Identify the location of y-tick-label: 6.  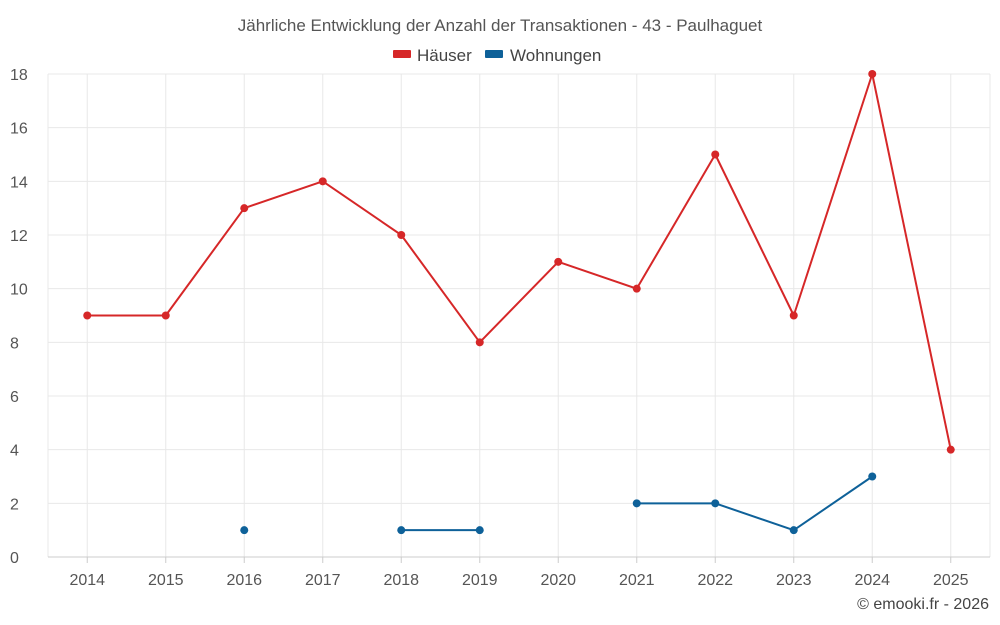
(14, 397).